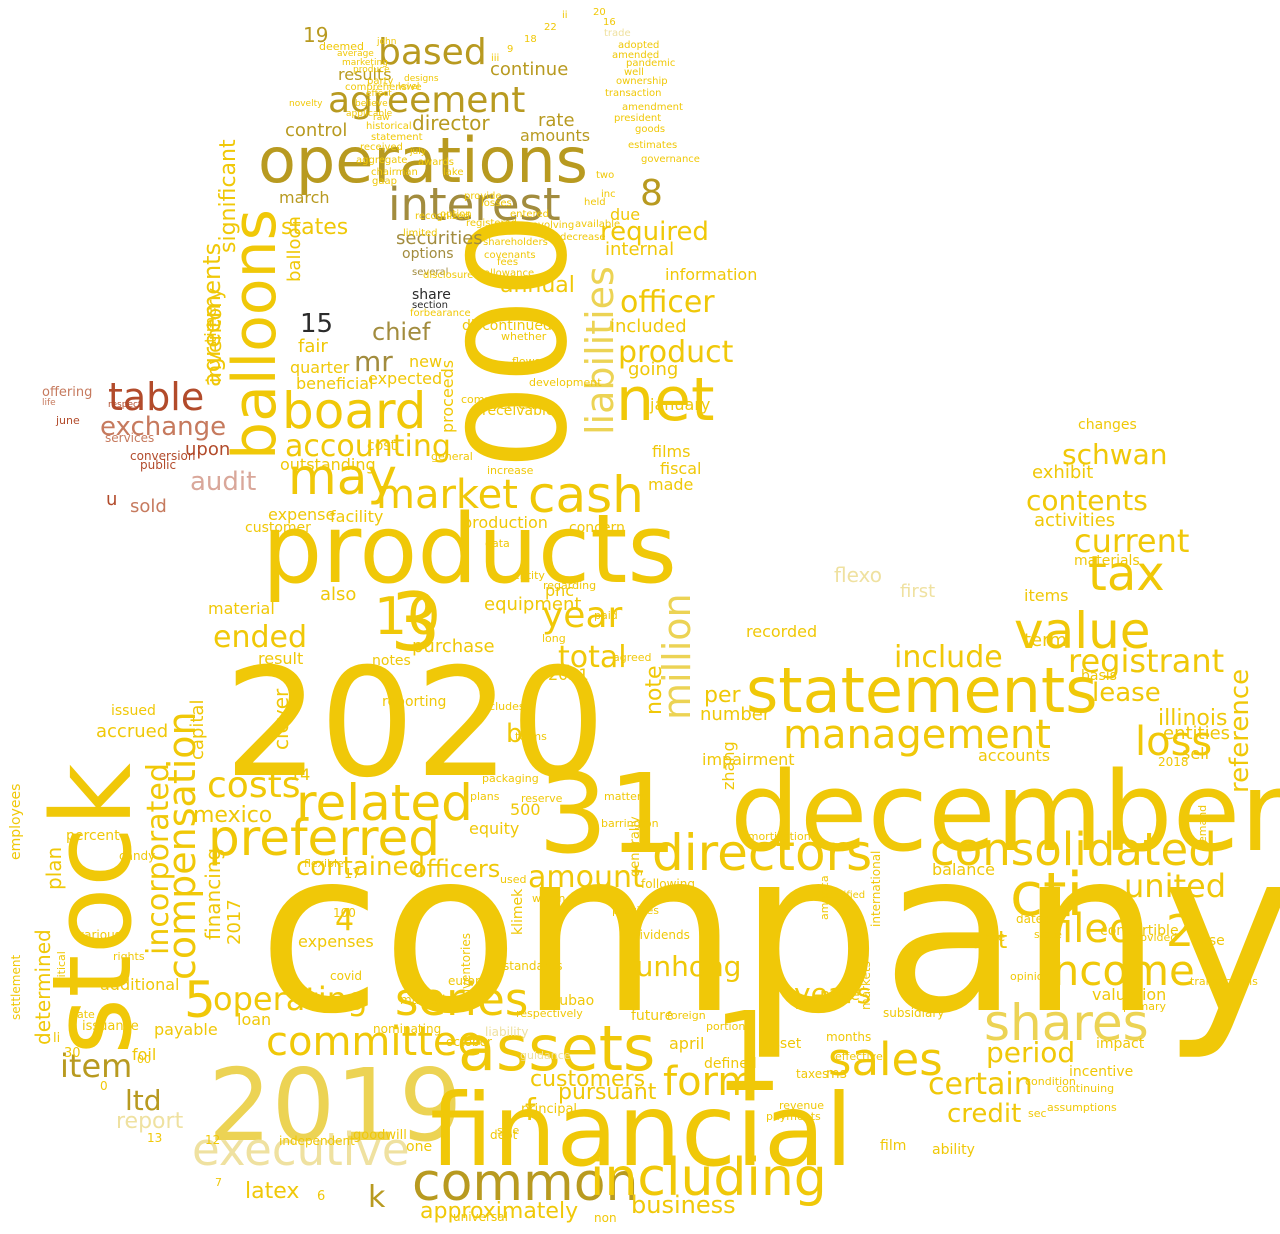 The height and width of the screenshot is (1234, 1280). Describe the element at coordinates (447, 396) in the screenshot. I see `word: proceeds` at that location.